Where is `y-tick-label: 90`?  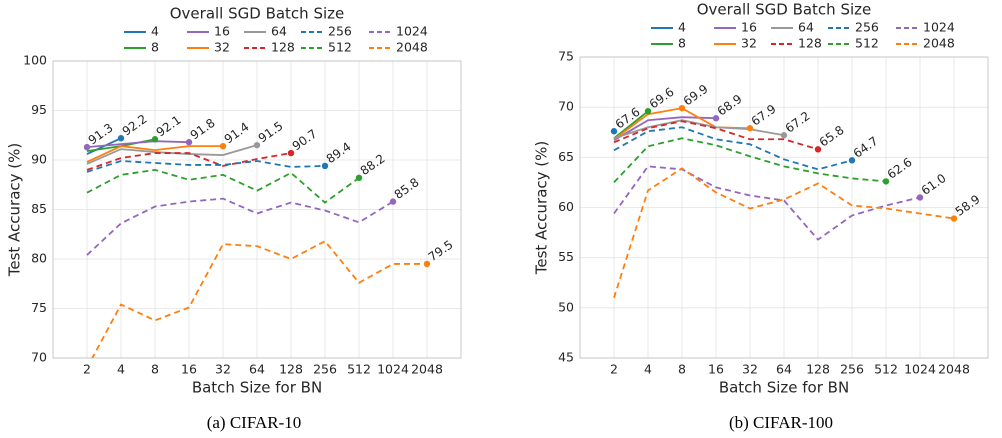
y-tick-label: 90 is located at coordinates (39, 159).